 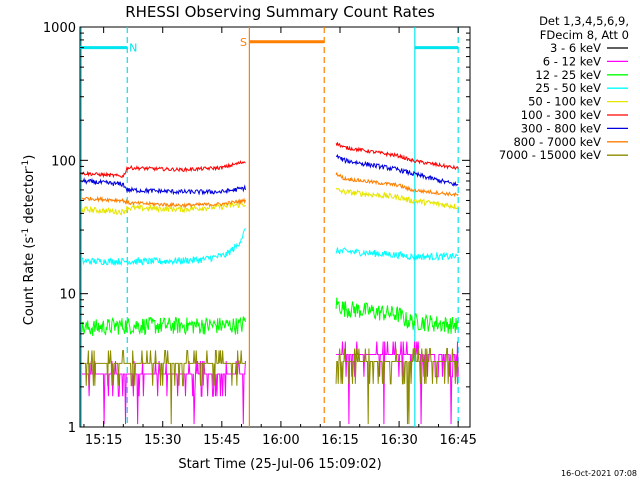 What do you see at coordinates (457, 440) in the screenshot?
I see `x-tick-label: 16:45` at bounding box center [457, 440].